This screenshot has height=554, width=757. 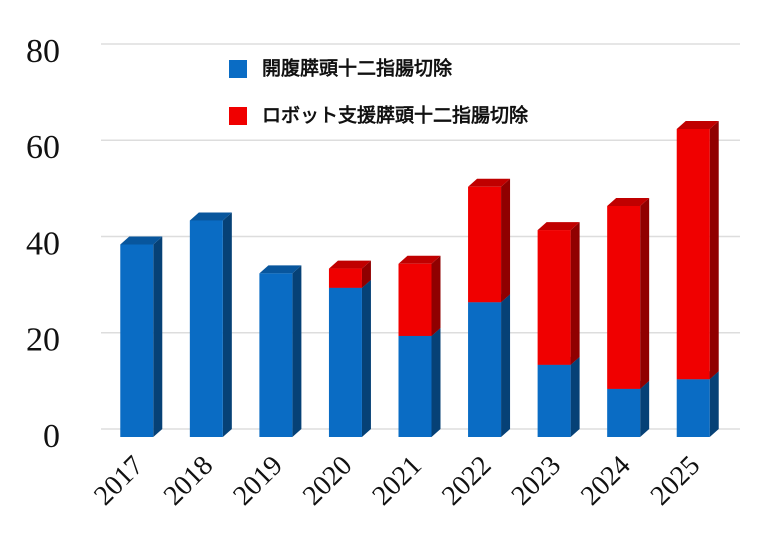 I want to click on x-tick-label: 2023, so click(x=537, y=481).